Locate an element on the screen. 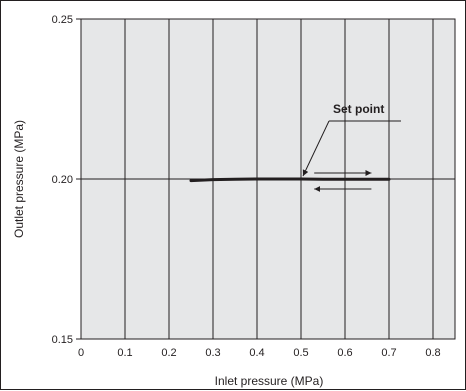 The image size is (466, 391). x-axis-label: Inlet pressure (MPa) is located at coordinates (269, 381).